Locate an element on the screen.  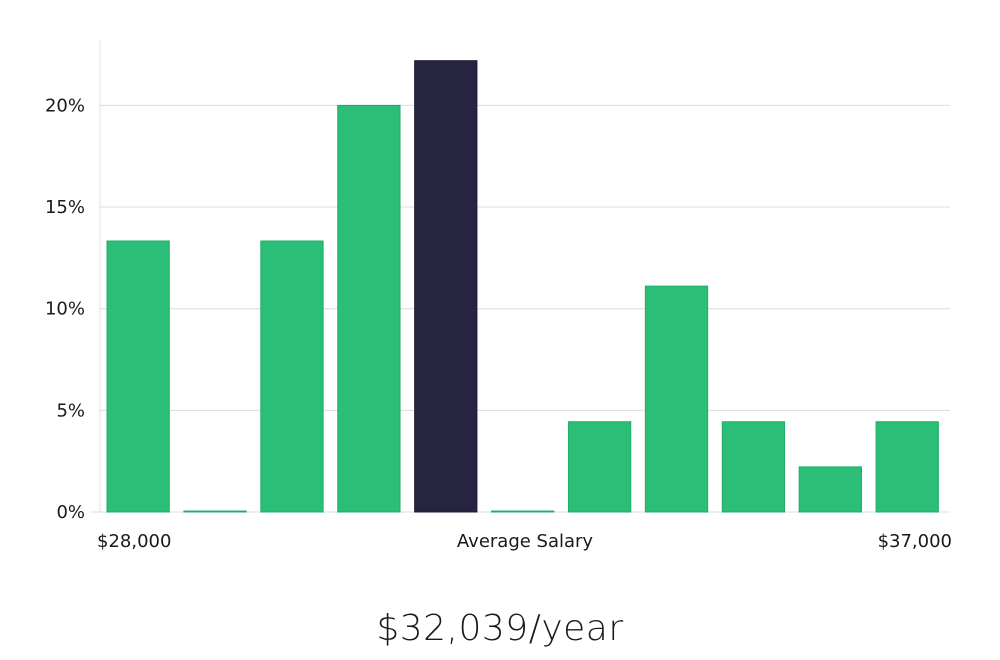
x-min-label: $28,000 is located at coordinates (134, 541).